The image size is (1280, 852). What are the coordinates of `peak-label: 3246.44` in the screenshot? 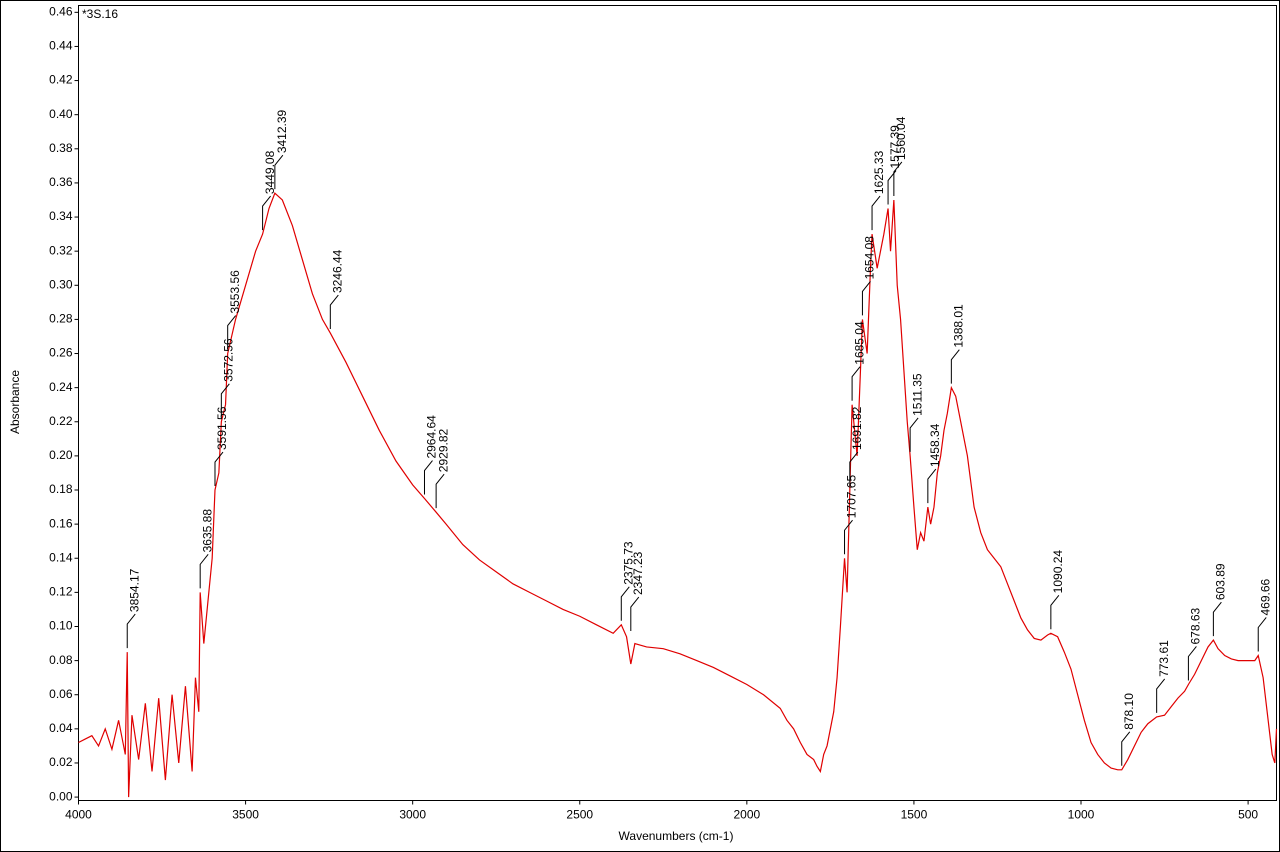 It's located at (337, 271).